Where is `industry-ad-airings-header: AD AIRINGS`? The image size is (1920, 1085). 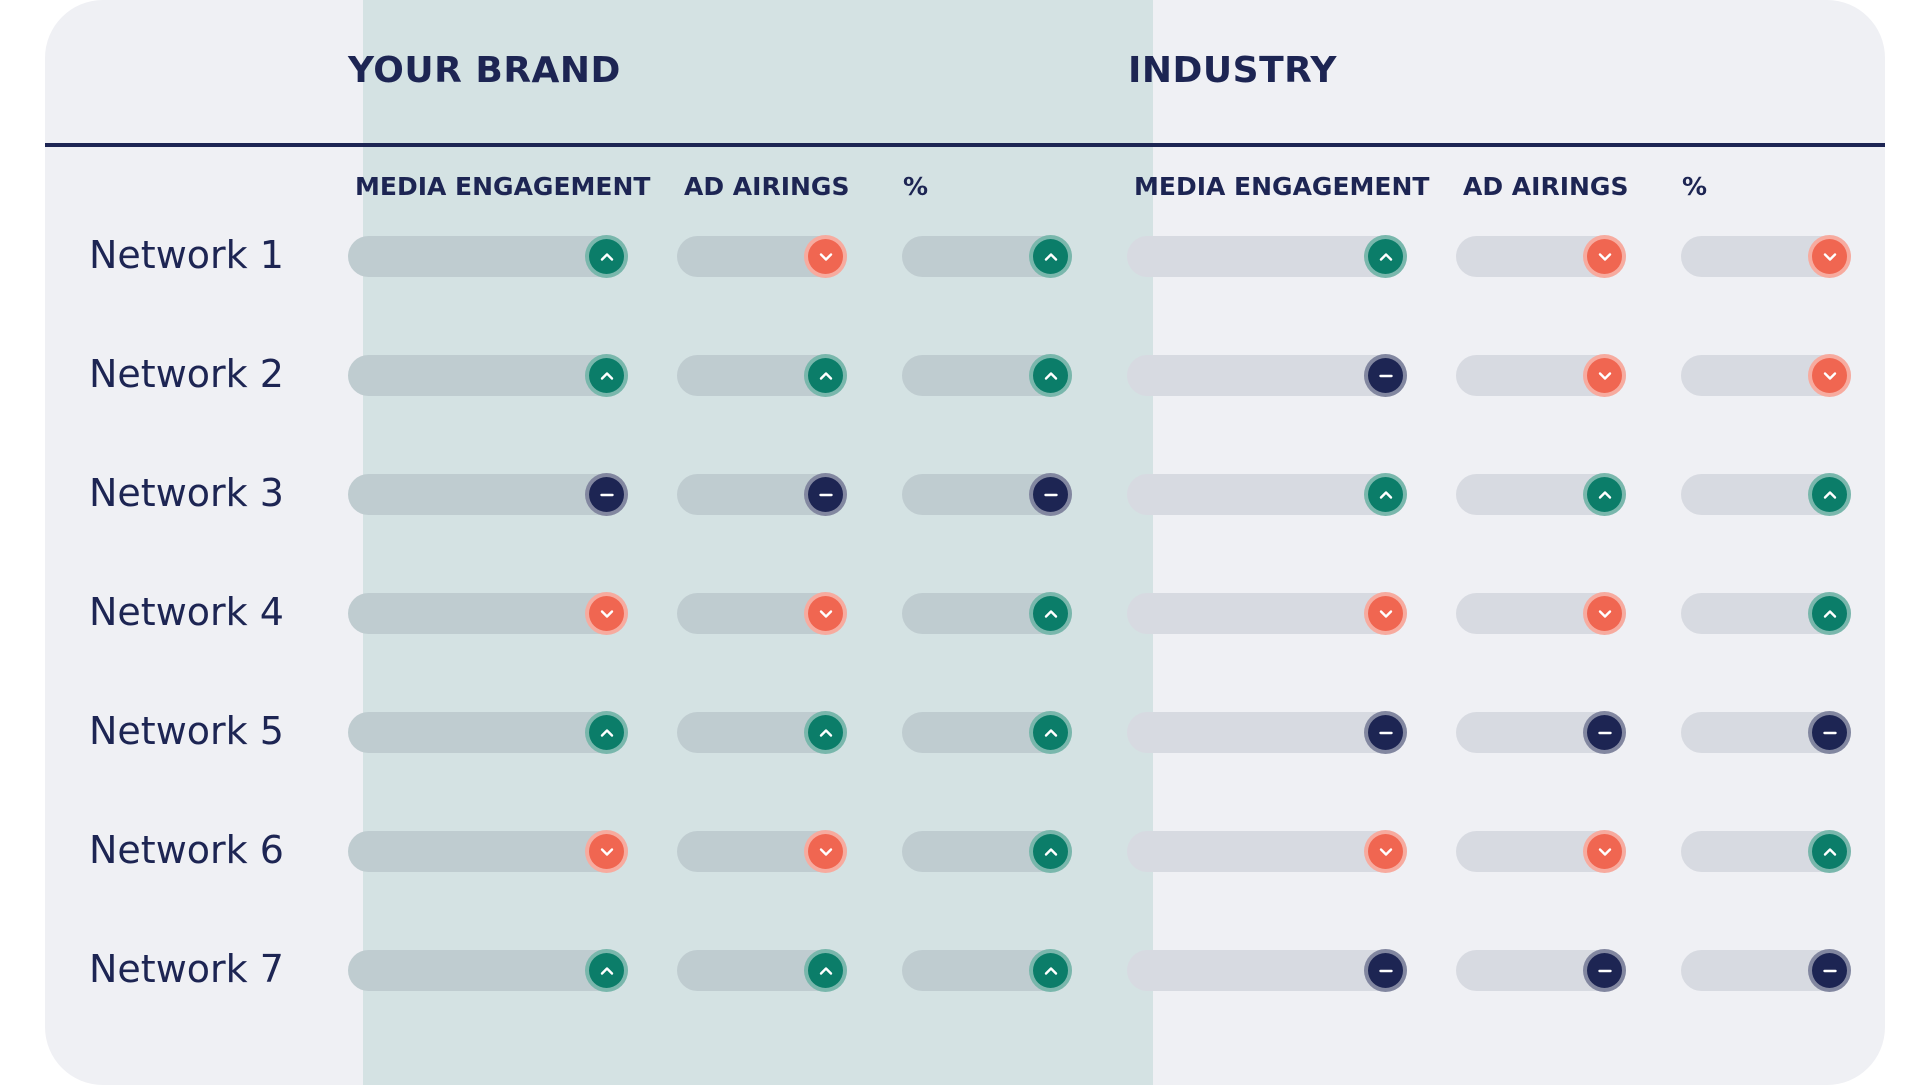
industry-ad-airings-header: AD AIRINGS is located at coordinates (1546, 186).